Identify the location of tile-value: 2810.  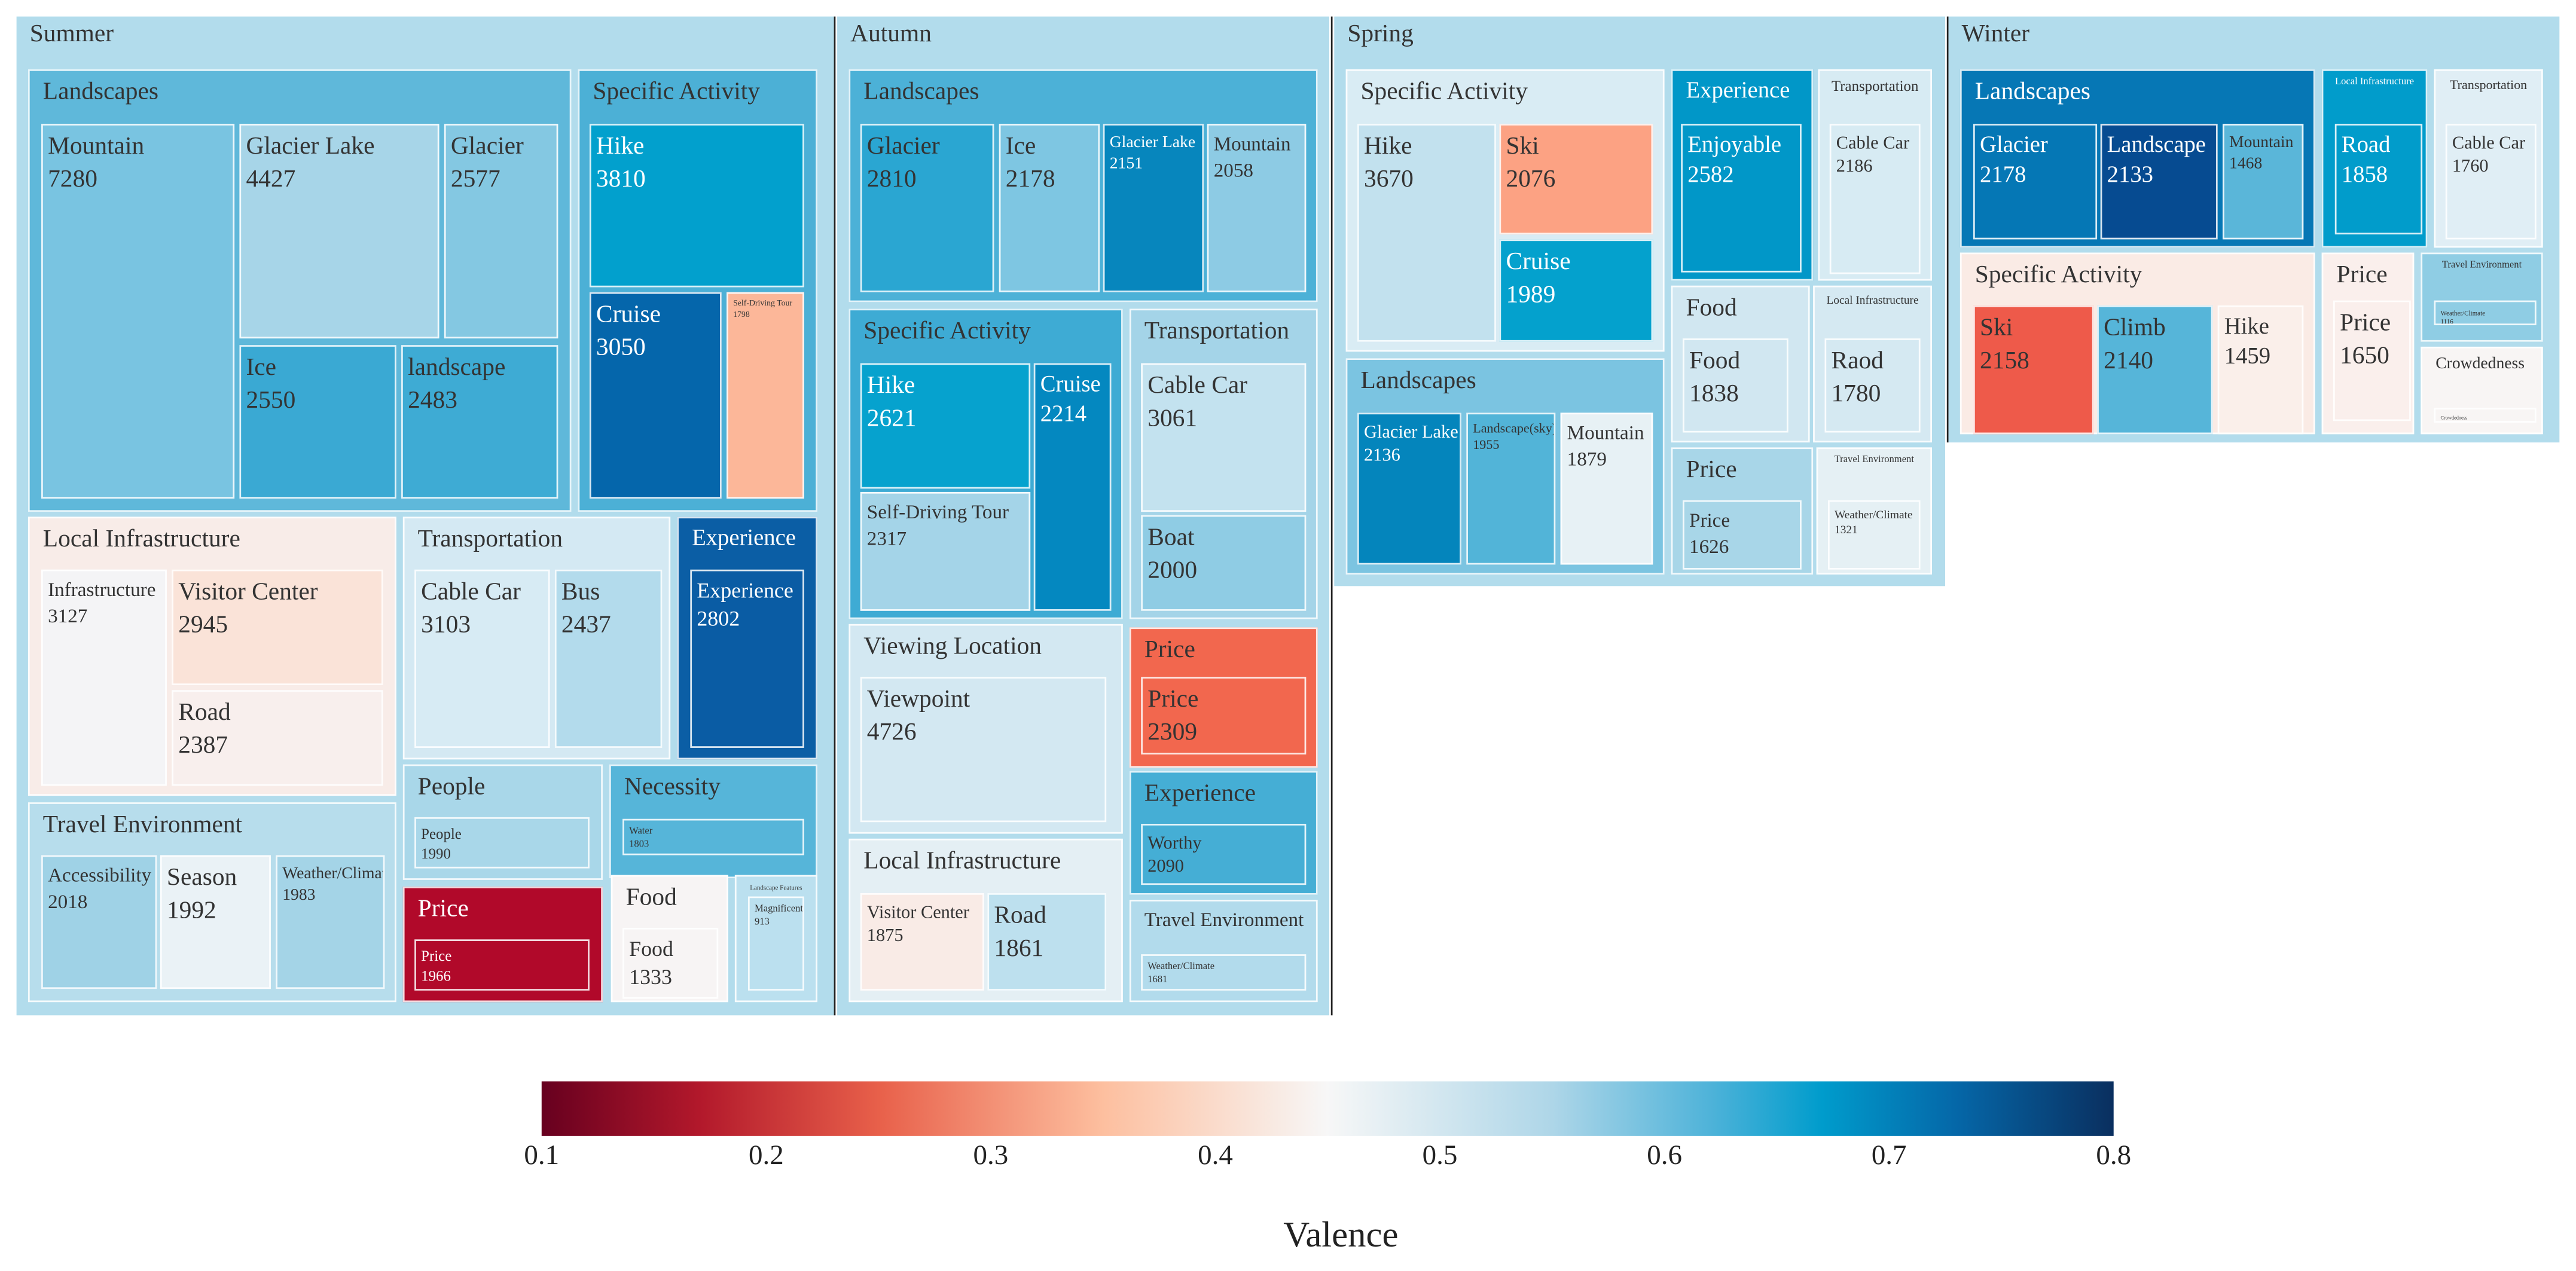
(930, 180).